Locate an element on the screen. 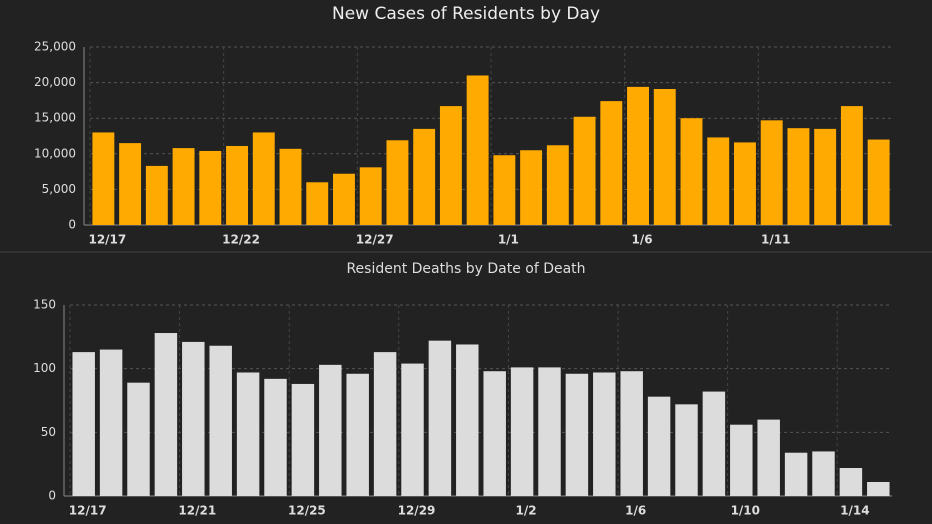 The width and height of the screenshot is (932, 524). x-tick-label: 12/22 is located at coordinates (241, 240).